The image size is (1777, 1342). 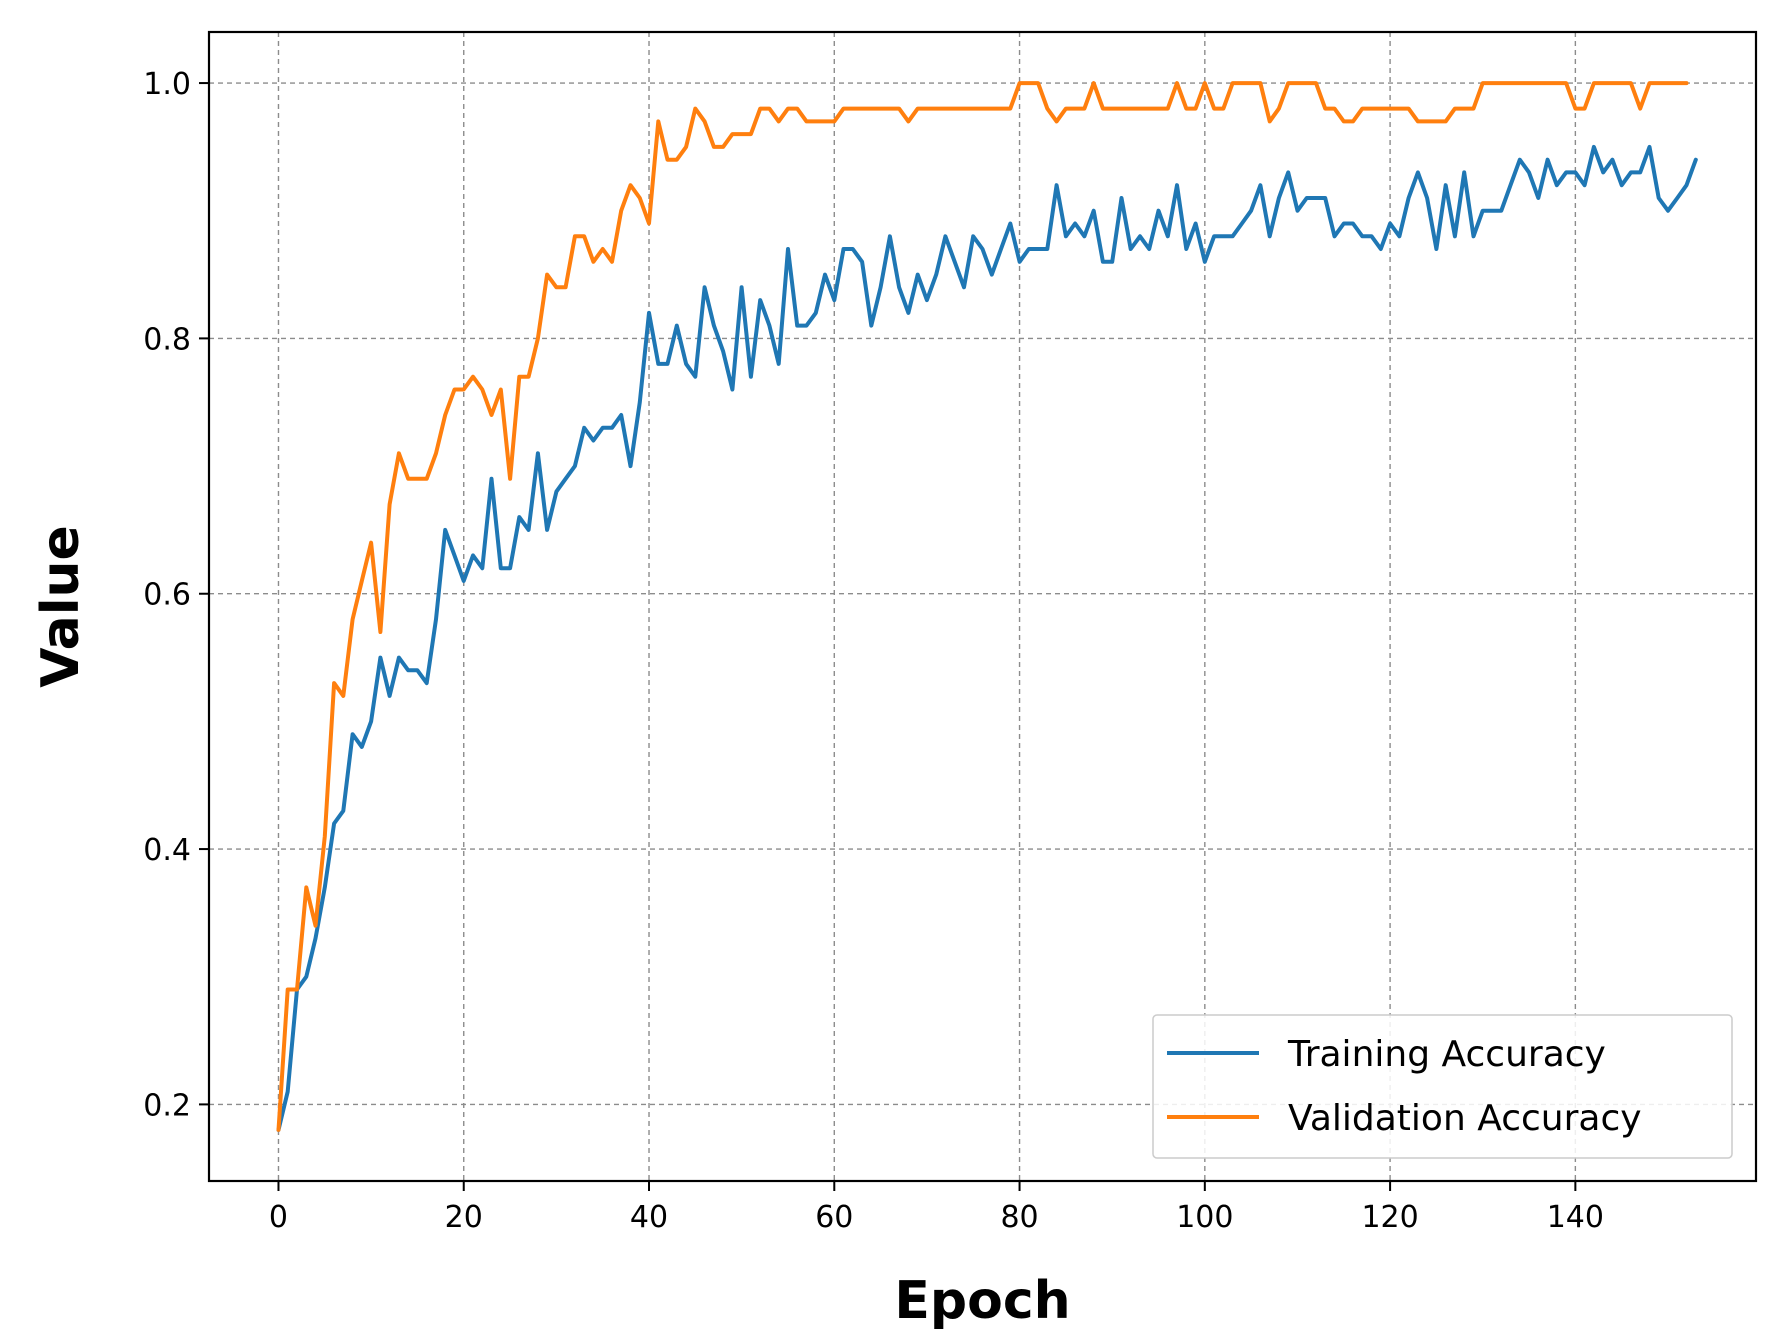 I want to click on y-tick-label: 0.4, so click(x=167, y=850).